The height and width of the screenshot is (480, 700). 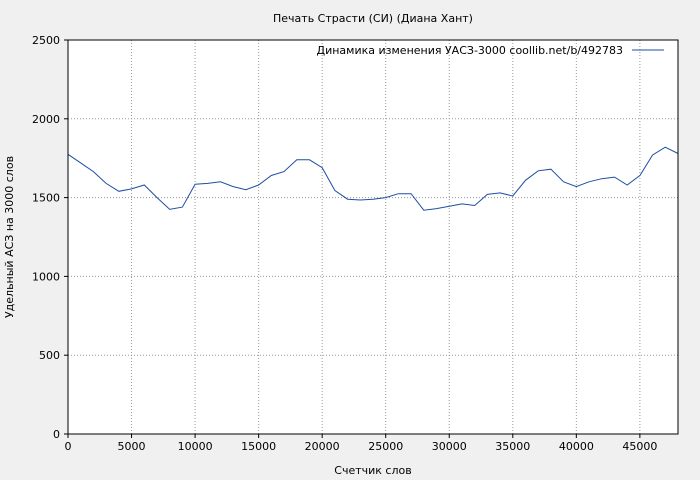 What do you see at coordinates (49, 355) in the screenshot?
I see `y-tick-label: 500` at bounding box center [49, 355].